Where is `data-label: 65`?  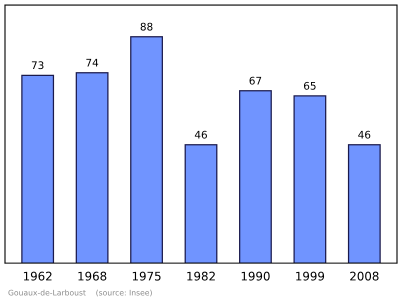
data-label: 65 is located at coordinates (310, 86).